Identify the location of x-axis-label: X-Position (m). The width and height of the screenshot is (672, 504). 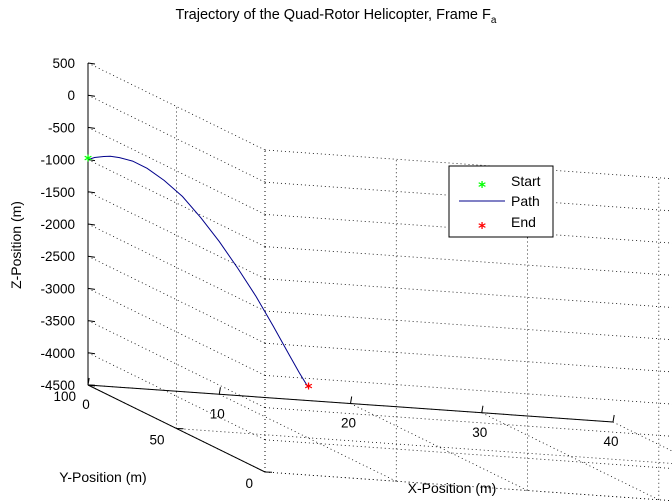
(452, 488).